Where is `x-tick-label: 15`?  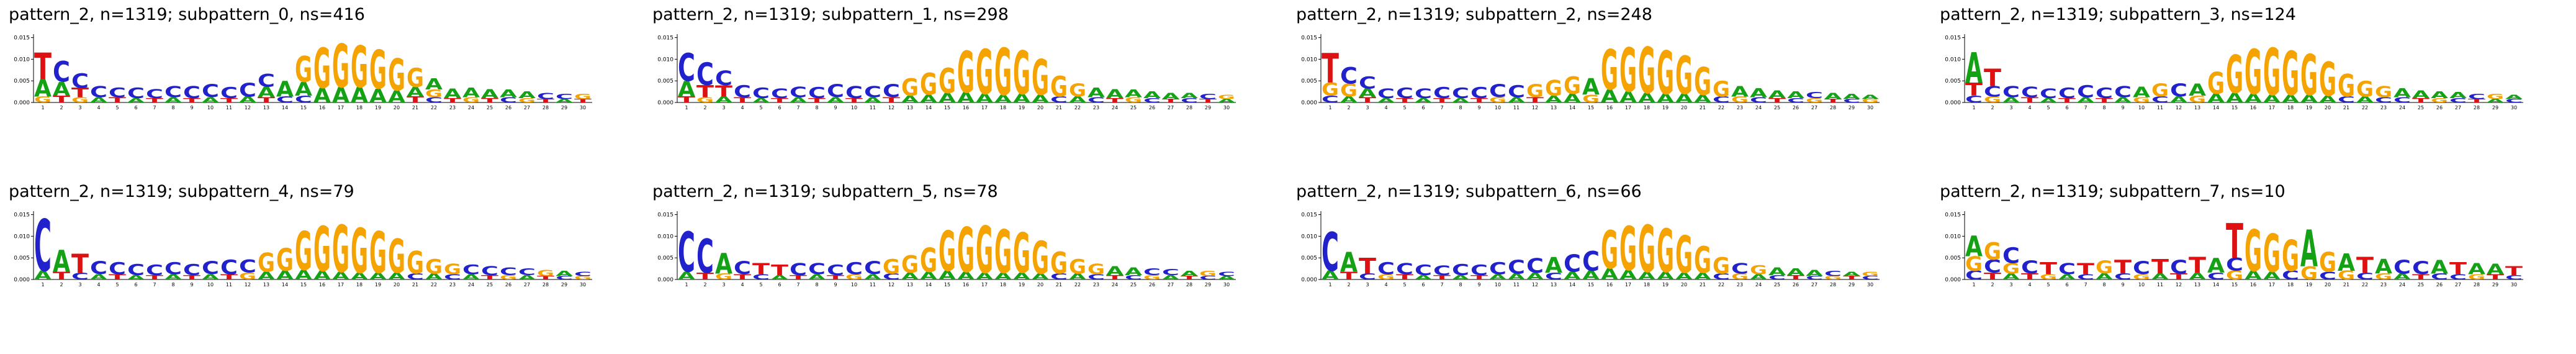
x-tick-label: 15 is located at coordinates (303, 108).